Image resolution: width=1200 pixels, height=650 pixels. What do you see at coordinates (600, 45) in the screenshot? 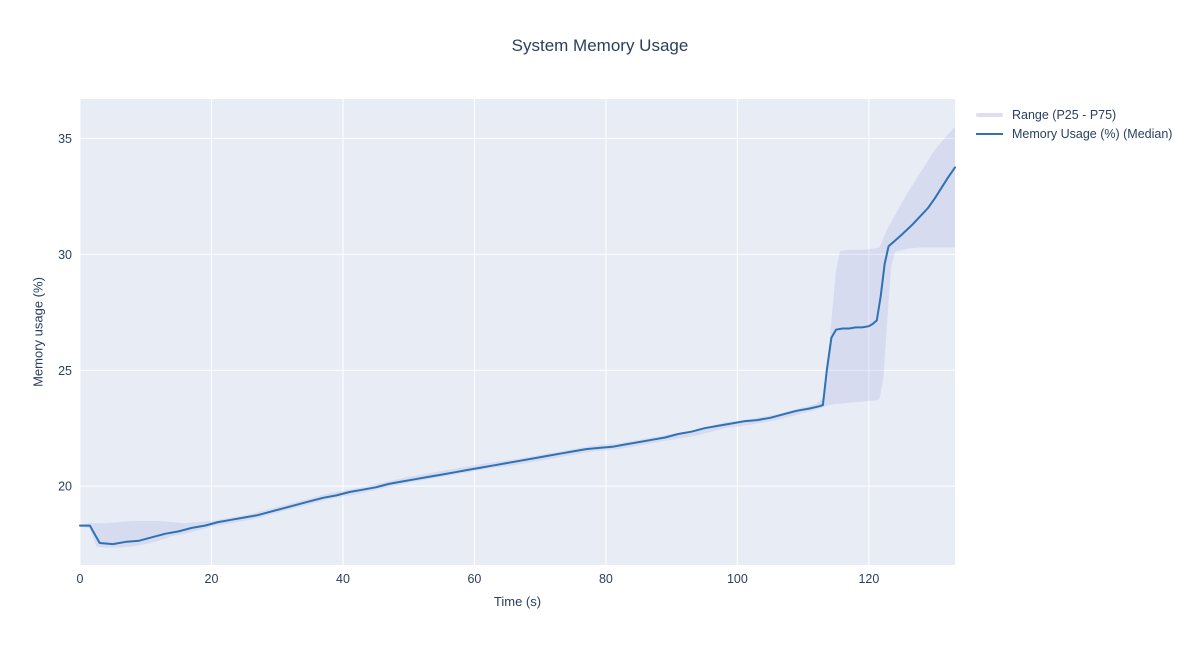
I see `chart-title: System Memory Usage` at bounding box center [600, 45].